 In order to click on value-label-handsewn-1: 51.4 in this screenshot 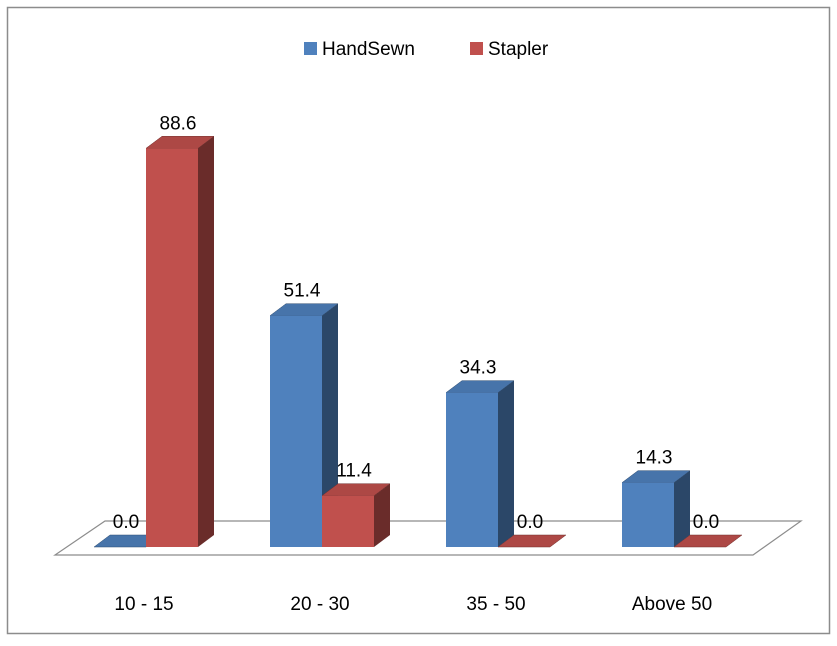, I will do `click(302, 291)`.